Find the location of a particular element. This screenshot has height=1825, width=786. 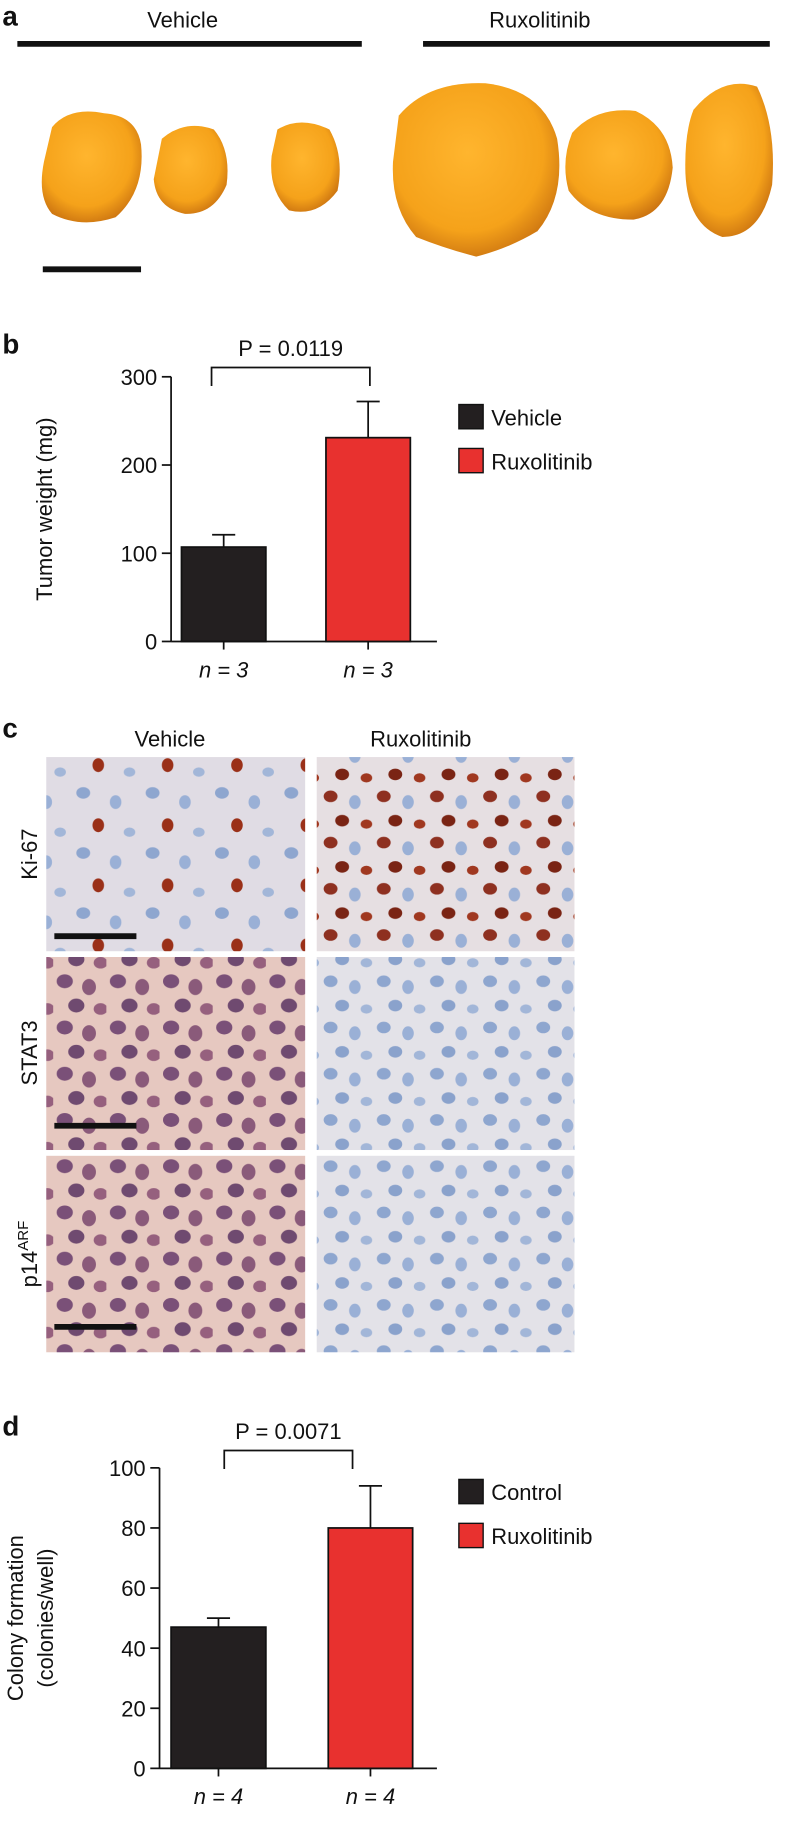

y-tick-label: 300 is located at coordinates (139, 377).